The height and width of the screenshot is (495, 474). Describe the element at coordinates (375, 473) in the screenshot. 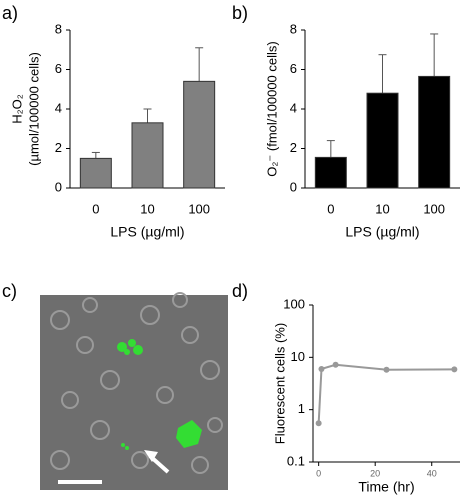

I see `x-tick-label: 20` at that location.